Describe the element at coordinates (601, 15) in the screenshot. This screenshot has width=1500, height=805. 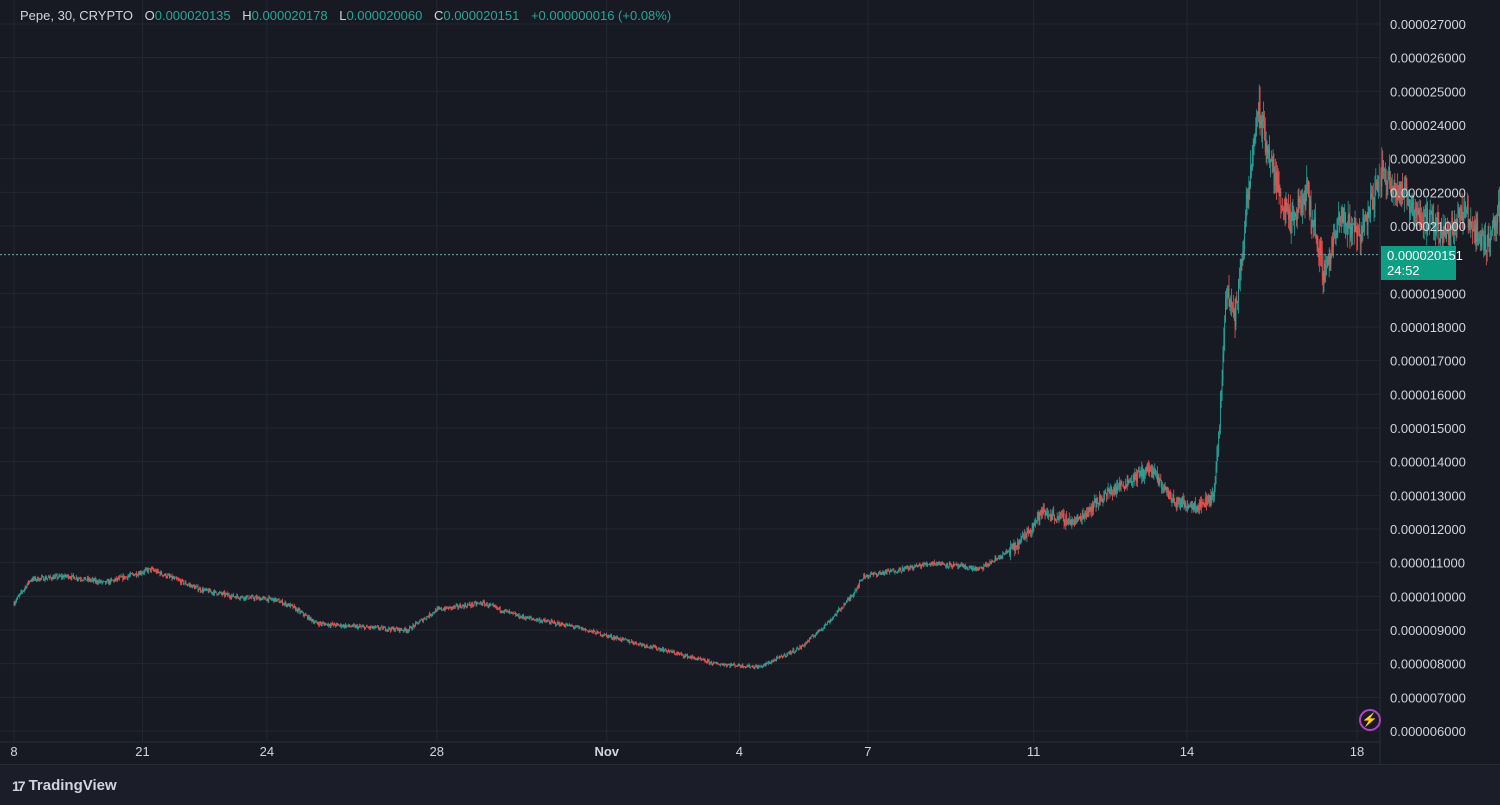
I see `change-value: +0.000000016 (+0.08%)` at that location.